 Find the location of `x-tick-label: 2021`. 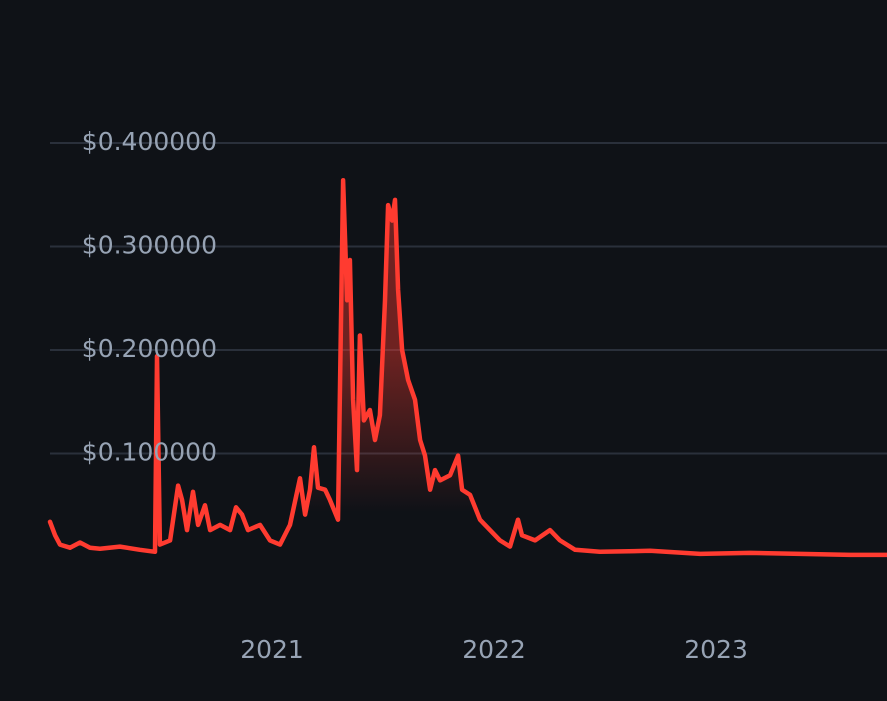

x-tick-label: 2021 is located at coordinates (272, 649).